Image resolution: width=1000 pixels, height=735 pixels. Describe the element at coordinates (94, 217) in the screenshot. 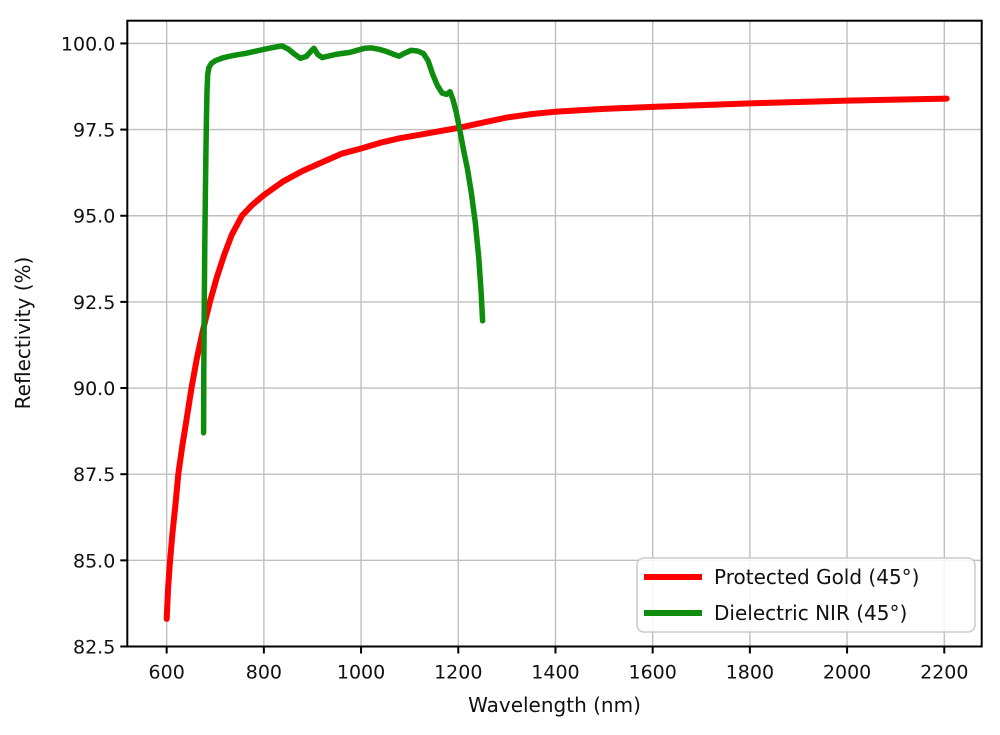

I see `y-tick-label-95: 95.0` at that location.